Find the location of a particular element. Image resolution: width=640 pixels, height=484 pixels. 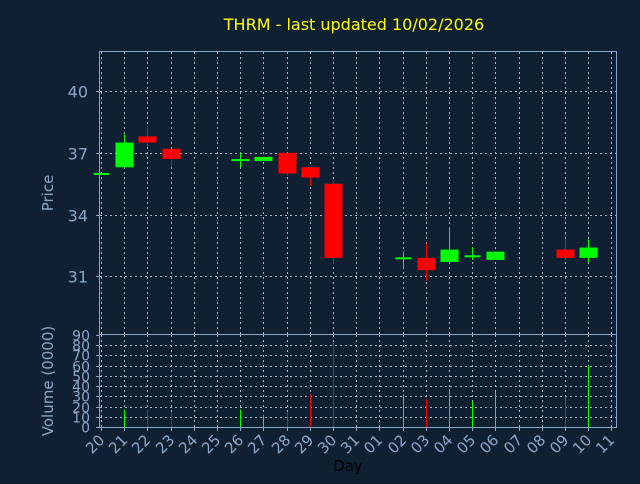

volume-bars is located at coordinates (356, 385).